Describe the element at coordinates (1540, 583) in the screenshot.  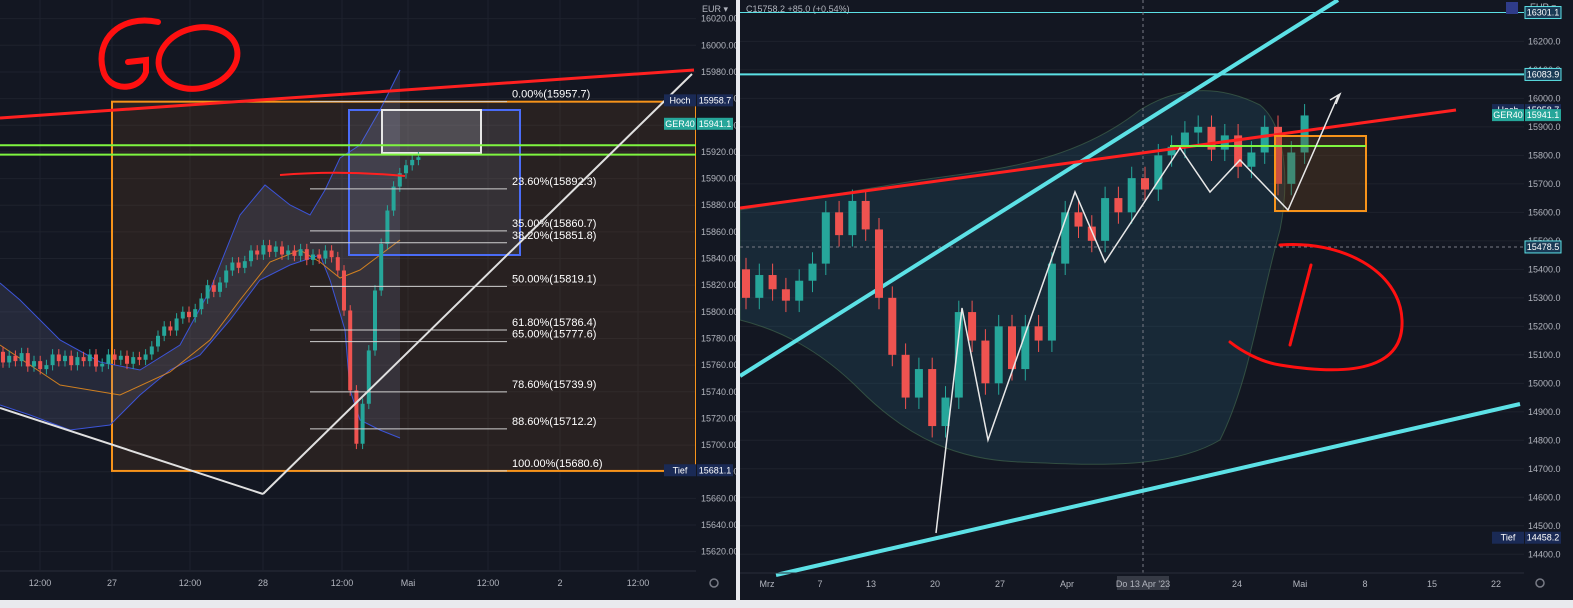
I see `settings-gear-icon` at that location.